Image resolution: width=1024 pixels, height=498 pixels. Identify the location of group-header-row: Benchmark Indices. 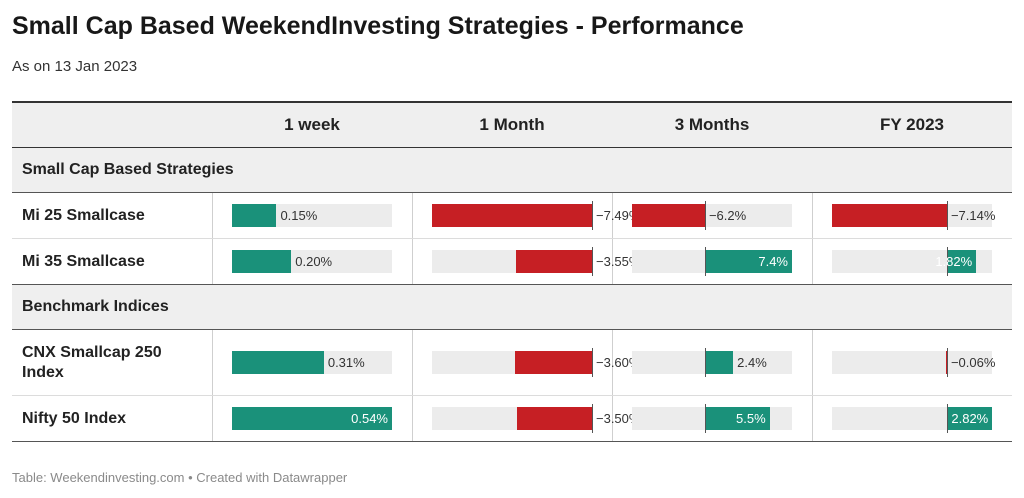
(512, 307).